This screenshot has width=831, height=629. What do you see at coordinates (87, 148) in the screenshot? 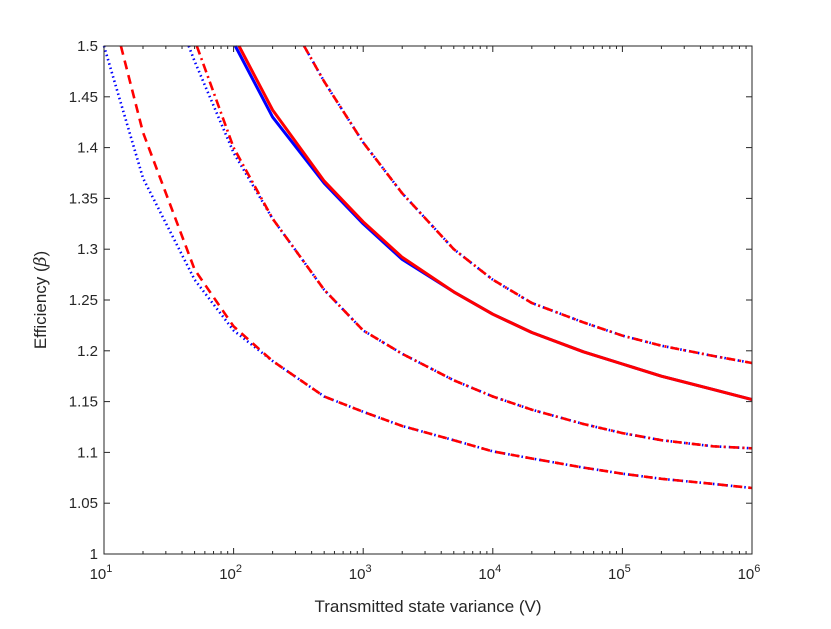
I see `y-tick-label: 1.4` at bounding box center [87, 148].